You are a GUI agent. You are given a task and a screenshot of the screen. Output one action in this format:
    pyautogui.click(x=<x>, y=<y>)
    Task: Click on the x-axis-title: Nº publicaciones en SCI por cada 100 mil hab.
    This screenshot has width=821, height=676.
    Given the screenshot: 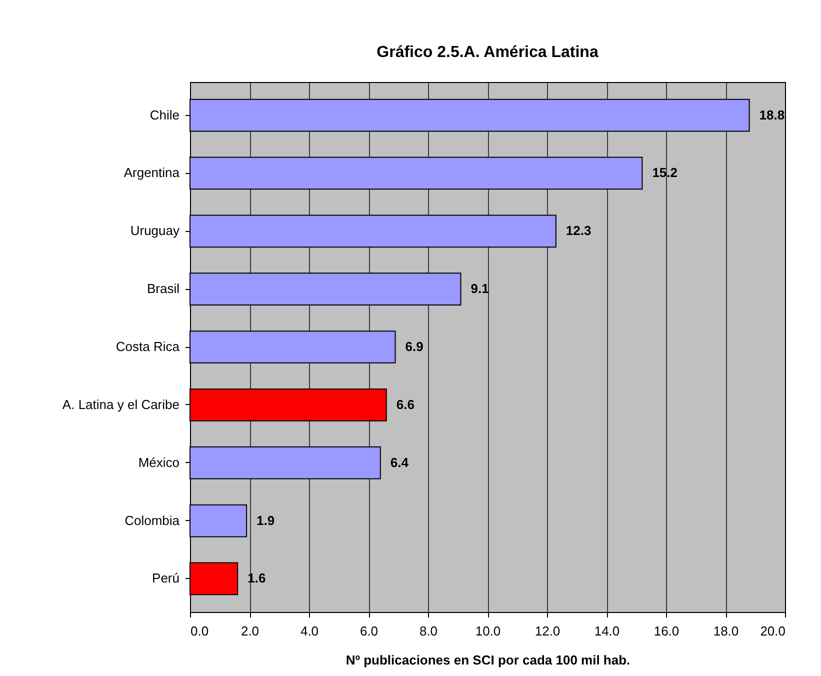 What is the action you would take?
    pyautogui.click(x=488, y=660)
    